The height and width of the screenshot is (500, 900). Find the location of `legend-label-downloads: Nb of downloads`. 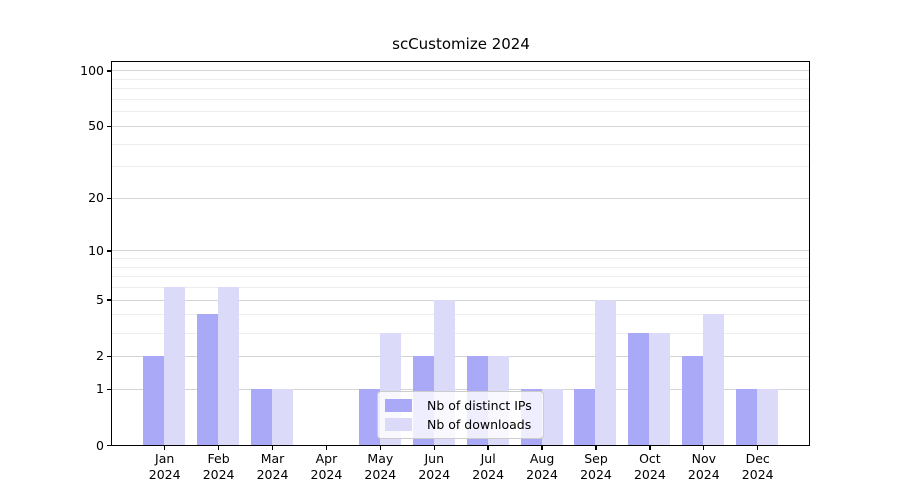

legend-label-downloads: Nb of downloads is located at coordinates (479, 424).